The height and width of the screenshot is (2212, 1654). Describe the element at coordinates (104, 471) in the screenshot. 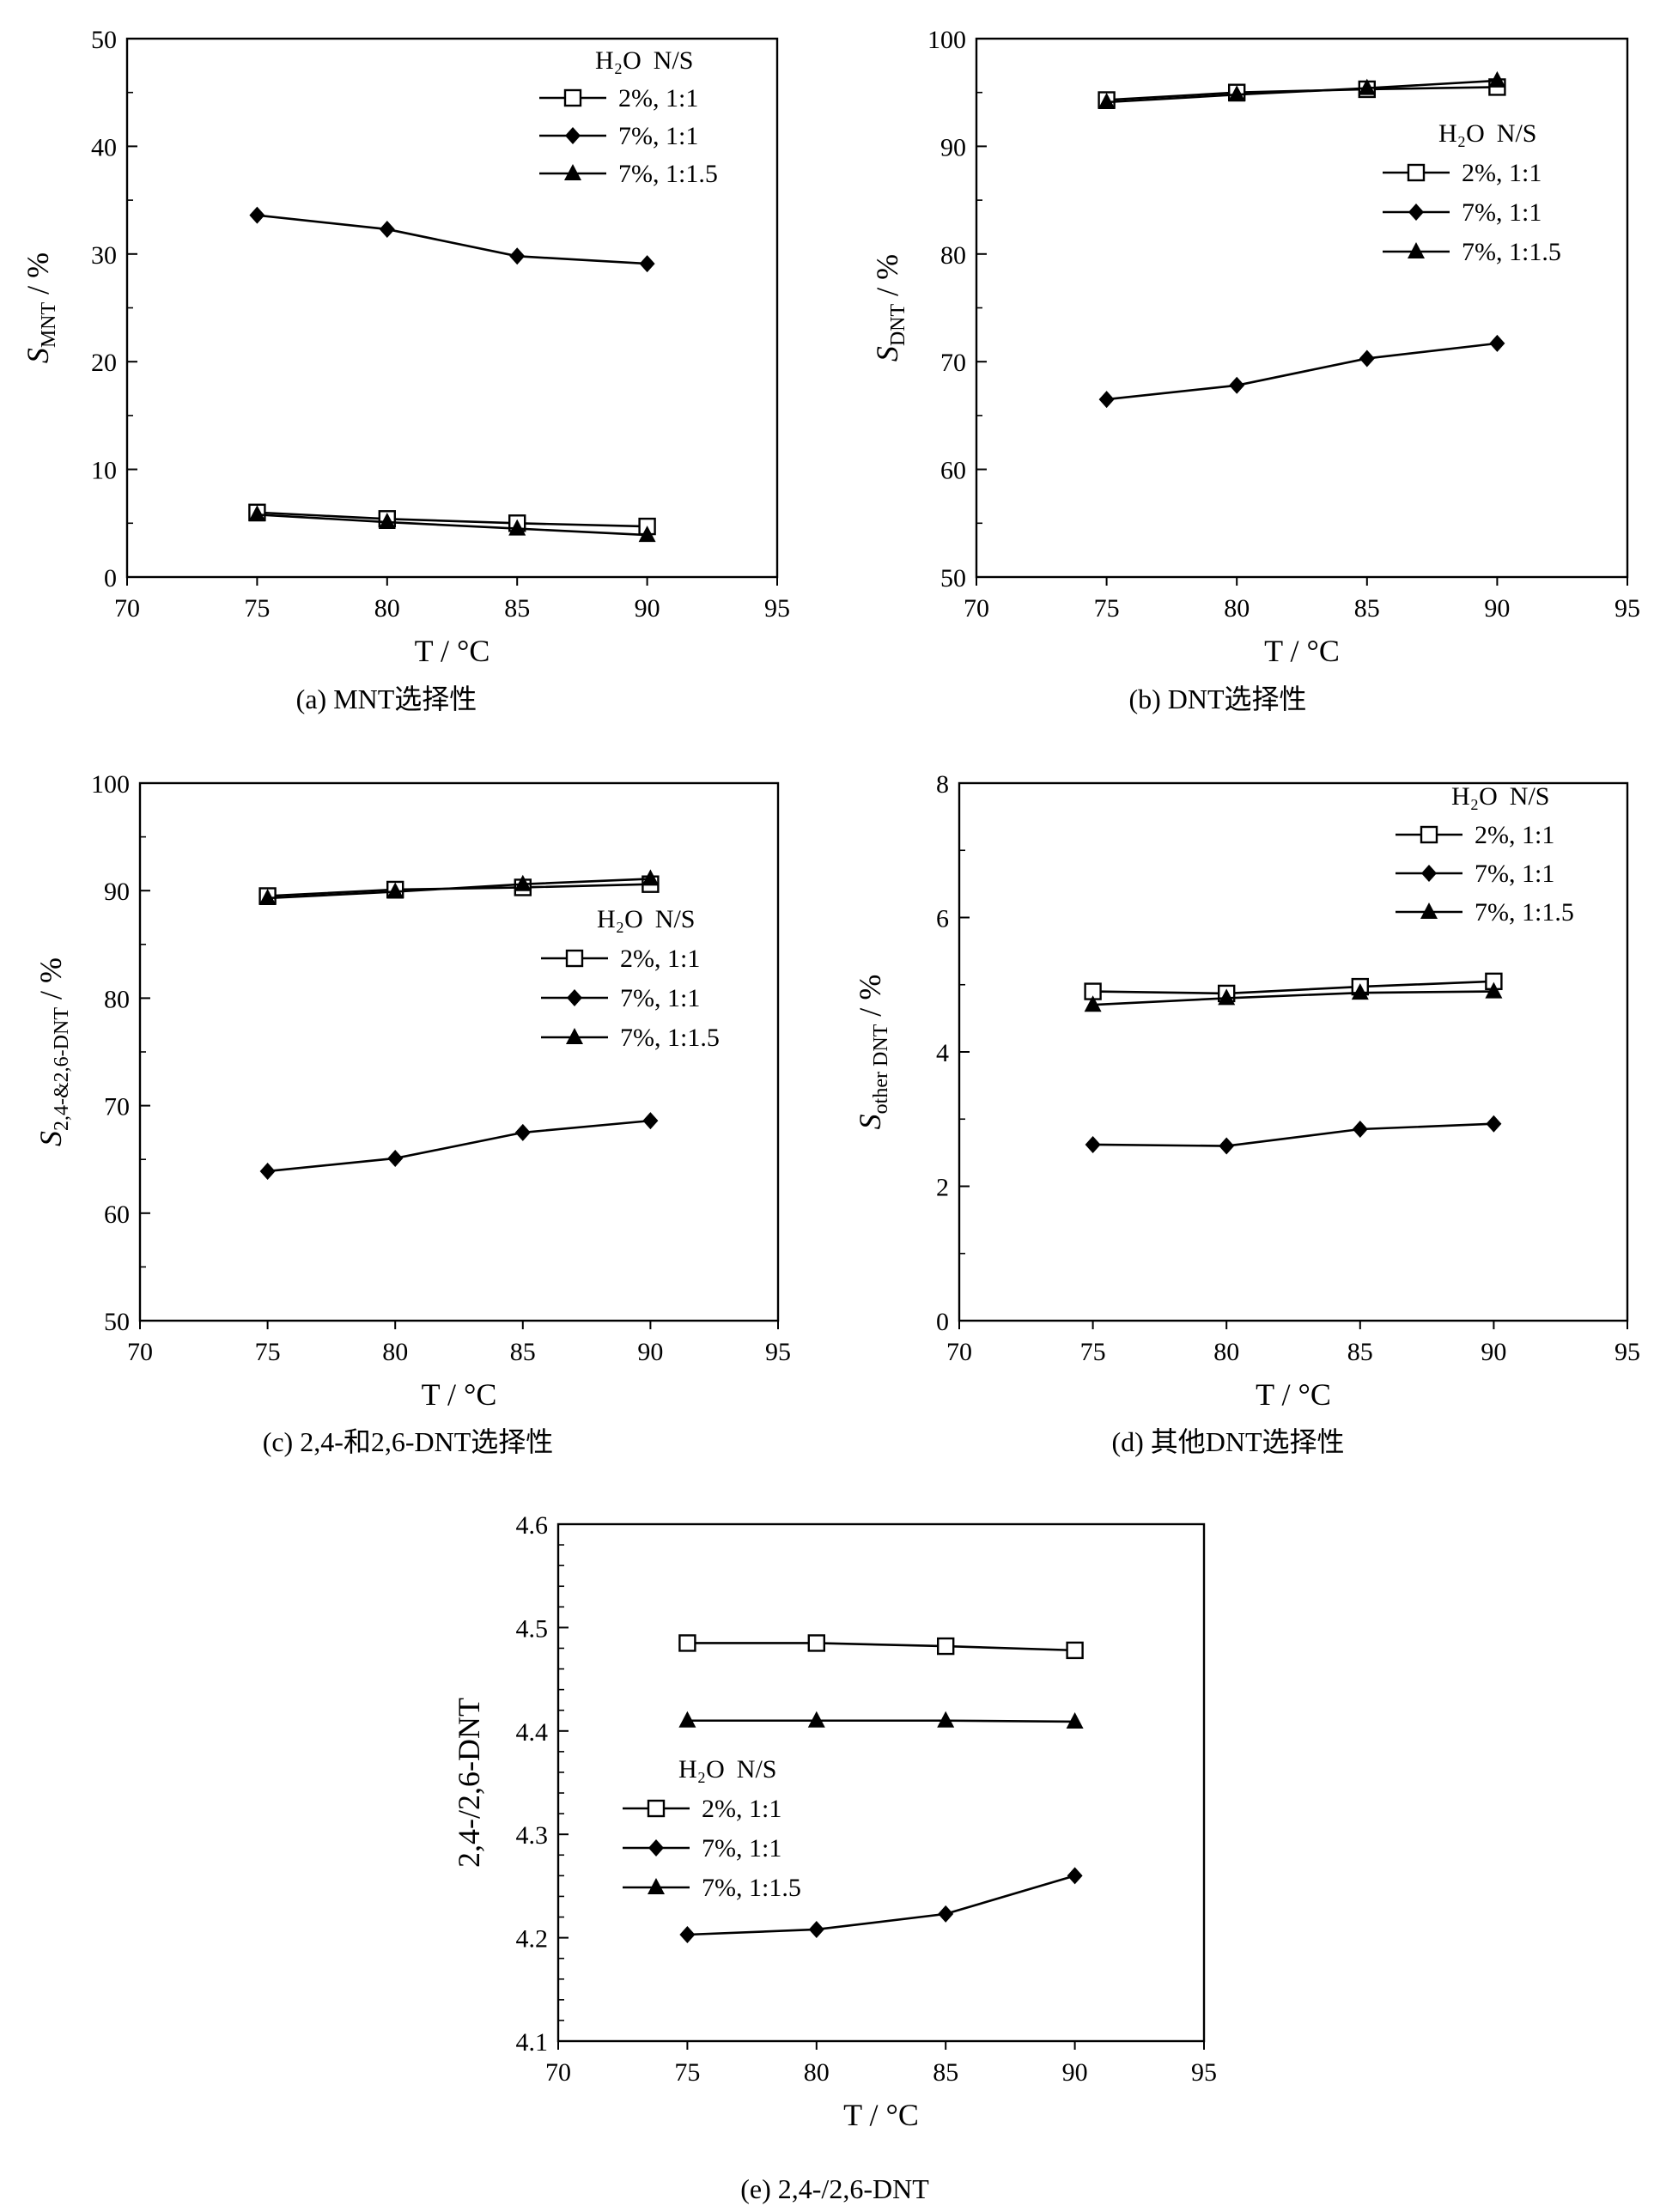

I see `y-tick-label: 10` at that location.